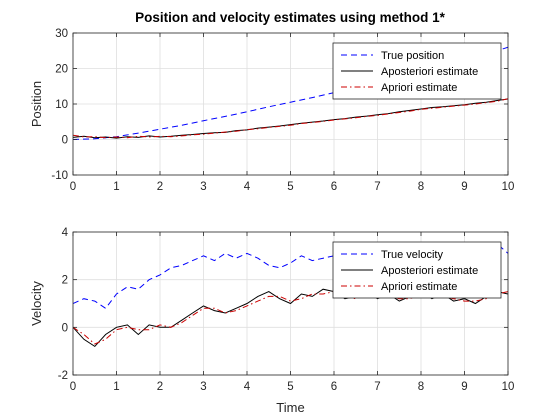 The width and height of the screenshot is (560, 420). Describe the element at coordinates (59, 176) in the screenshot. I see `y-tick-label: -10` at that location.